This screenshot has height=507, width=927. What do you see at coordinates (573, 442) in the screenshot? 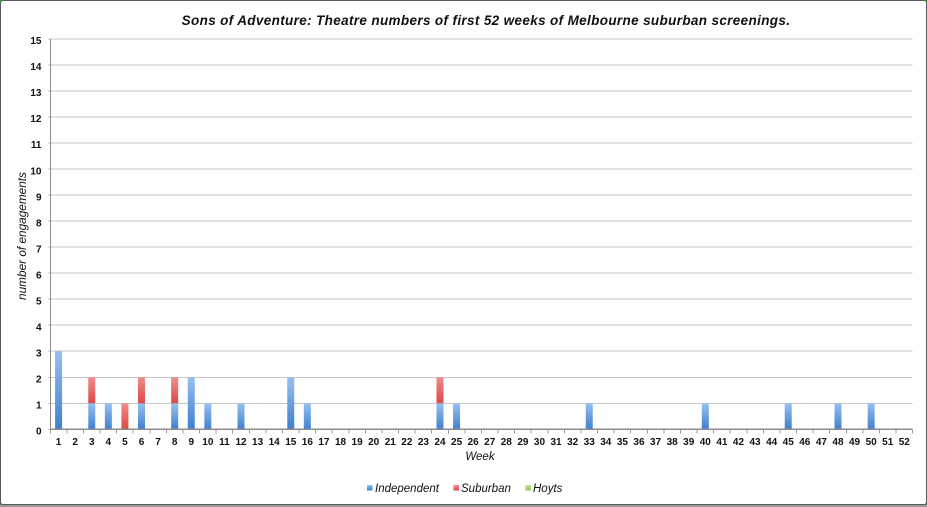
I see `svg-text: 32` at bounding box center [573, 442].